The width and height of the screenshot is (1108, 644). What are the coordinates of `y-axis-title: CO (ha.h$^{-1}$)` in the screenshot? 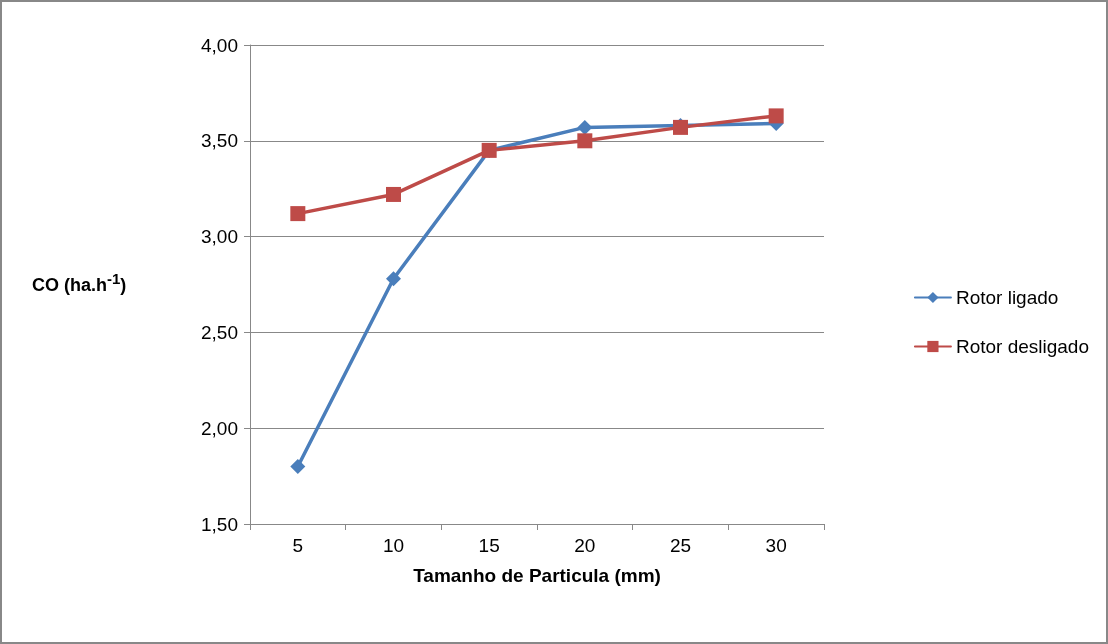 It's located at (79, 283).